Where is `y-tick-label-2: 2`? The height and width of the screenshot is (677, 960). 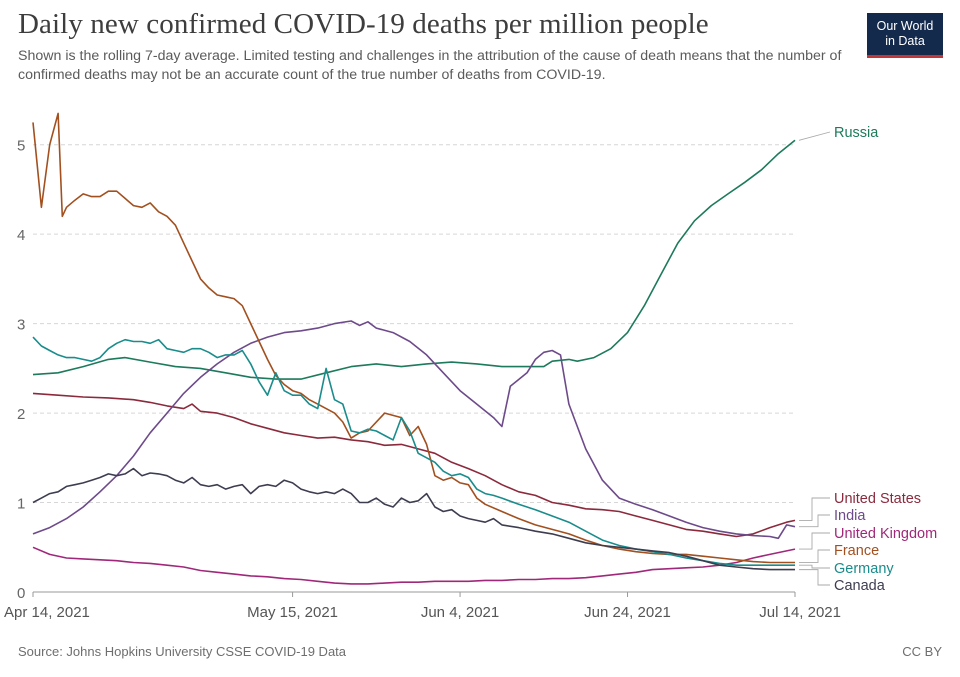 y-tick-label-2: 2 is located at coordinates (21, 414).